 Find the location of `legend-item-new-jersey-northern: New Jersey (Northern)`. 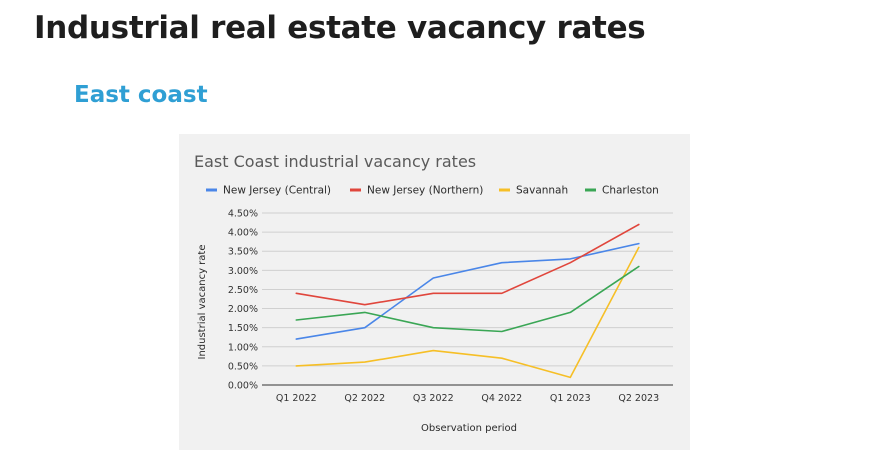

legend-item-new-jersey-northern: New Jersey (Northern) is located at coordinates (416, 191).